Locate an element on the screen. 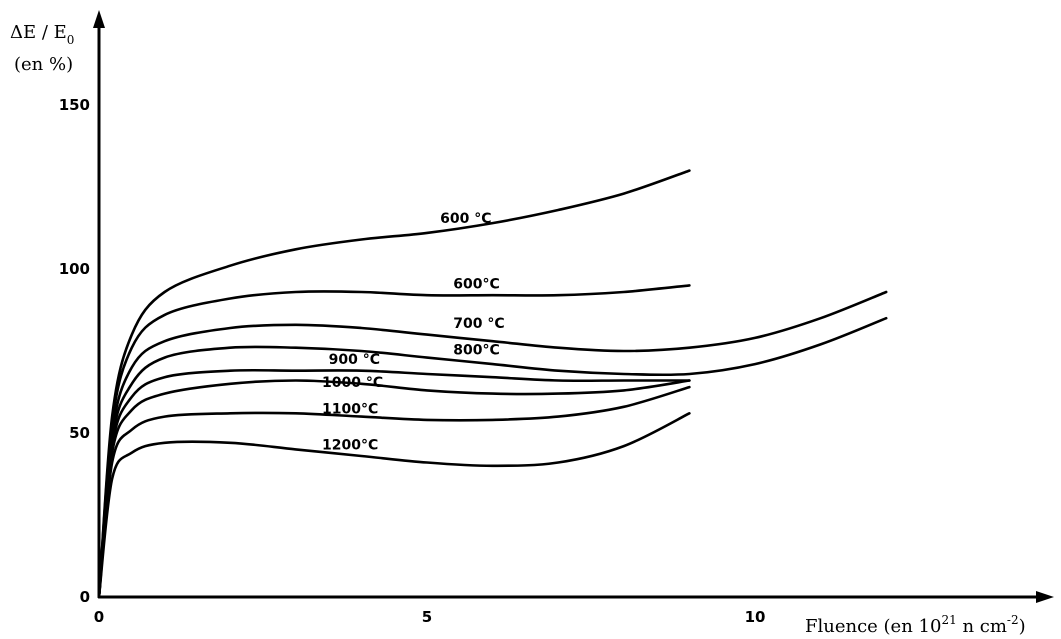  x-tick-labels: 0 5 10 is located at coordinates (430, 617).